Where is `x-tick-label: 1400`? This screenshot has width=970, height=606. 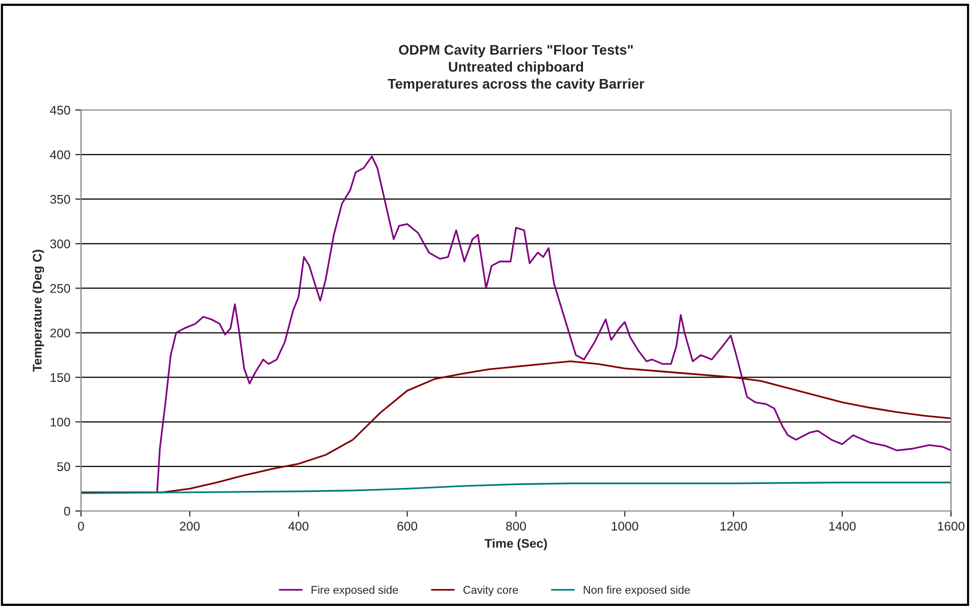
x-tick-label: 1400 is located at coordinates (842, 526).